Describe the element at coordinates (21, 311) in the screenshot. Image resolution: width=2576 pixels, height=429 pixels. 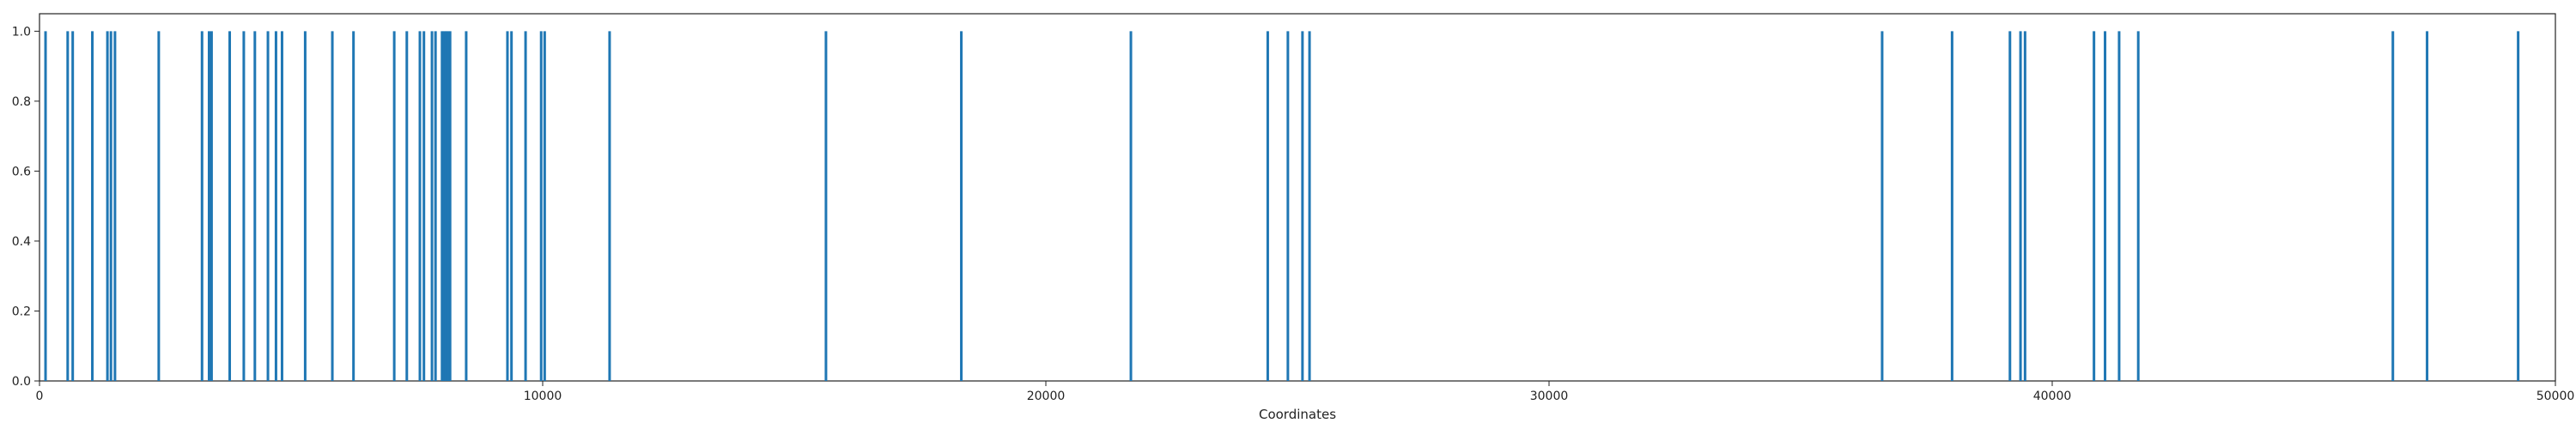
I see `y-tick-label: 0.2` at that location.